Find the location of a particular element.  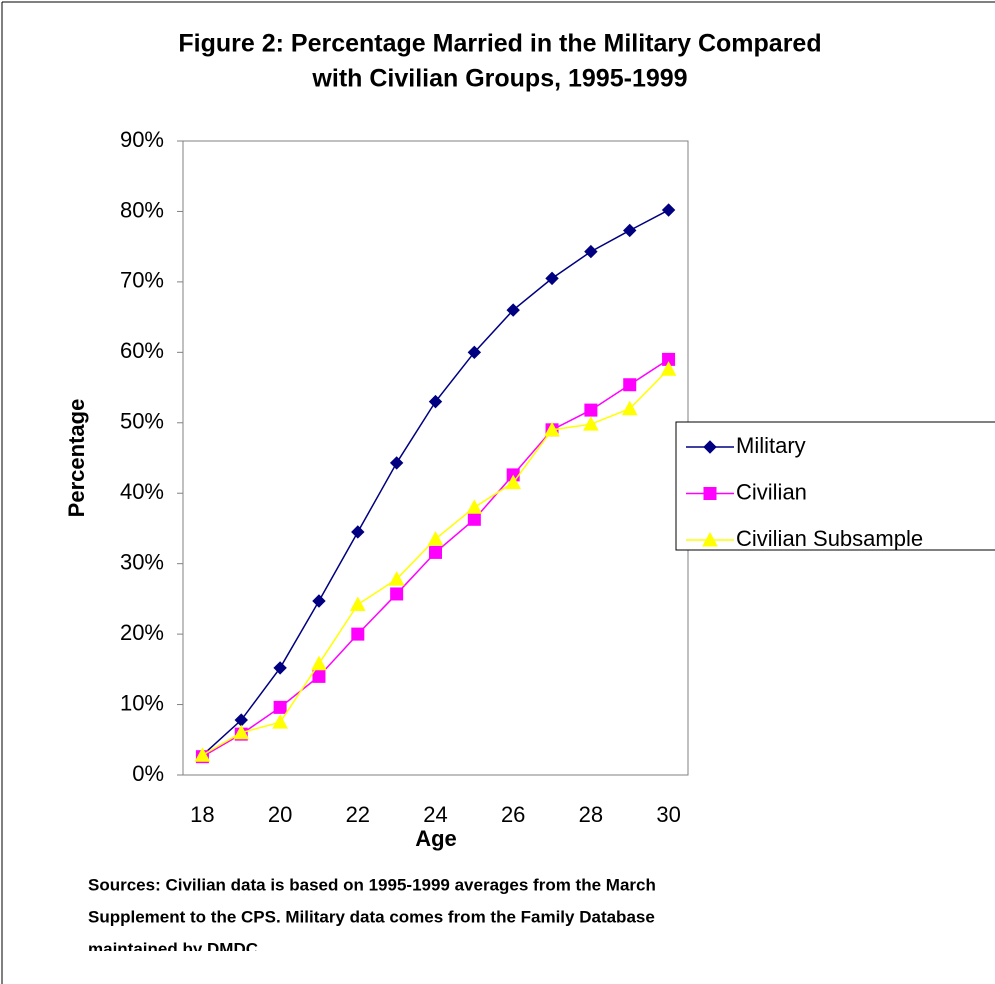

y-tick-label: 30% is located at coordinates (142, 561).